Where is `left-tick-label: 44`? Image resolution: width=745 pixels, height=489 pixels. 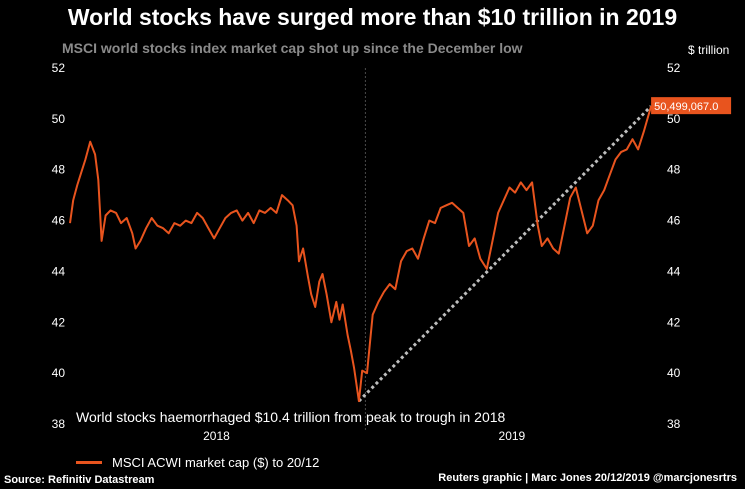 left-tick-label: 44 is located at coordinates (59, 271).